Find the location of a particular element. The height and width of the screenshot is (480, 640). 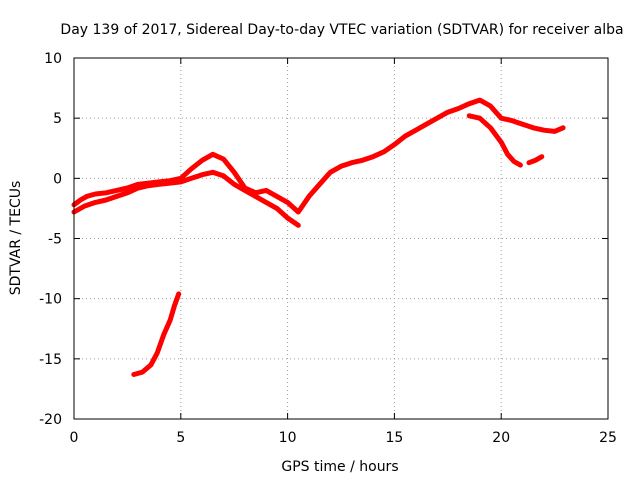

x-axis-label: GPS time / hours is located at coordinates (339, 467).